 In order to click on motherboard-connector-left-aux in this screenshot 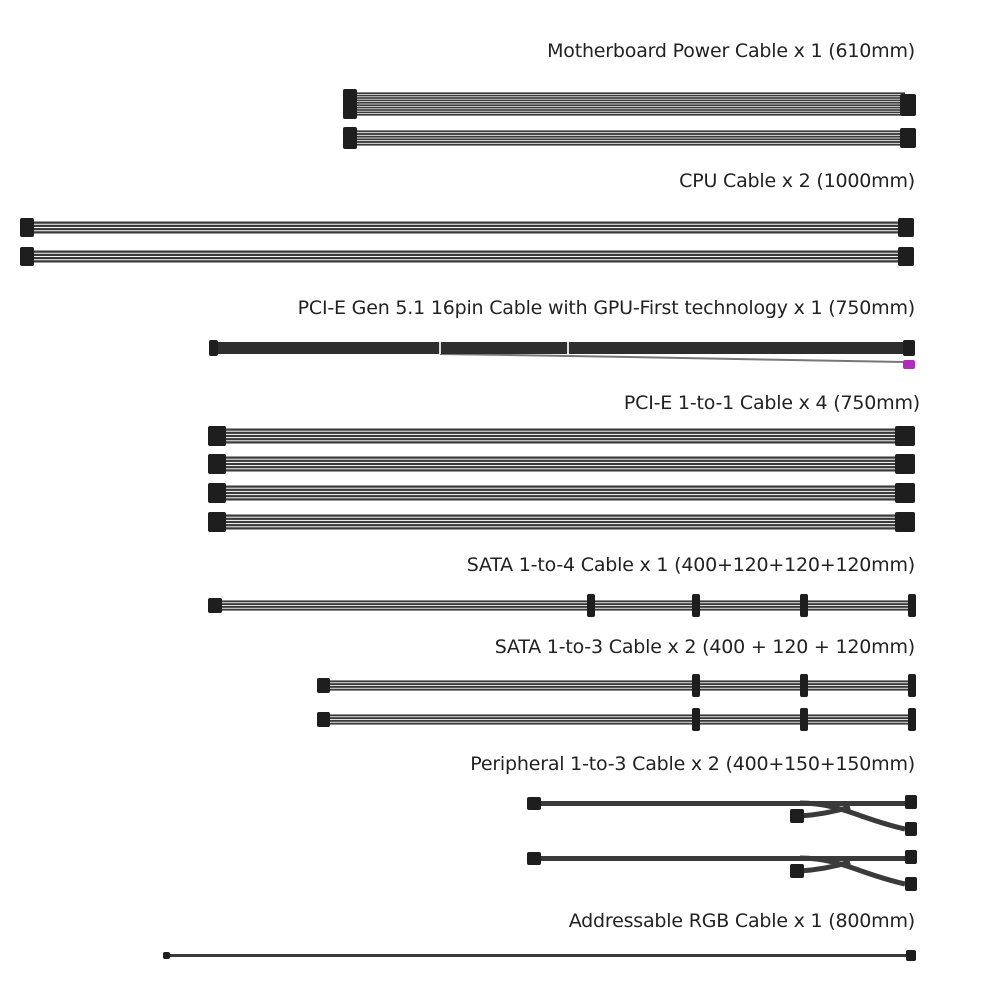, I will do `click(350, 138)`.